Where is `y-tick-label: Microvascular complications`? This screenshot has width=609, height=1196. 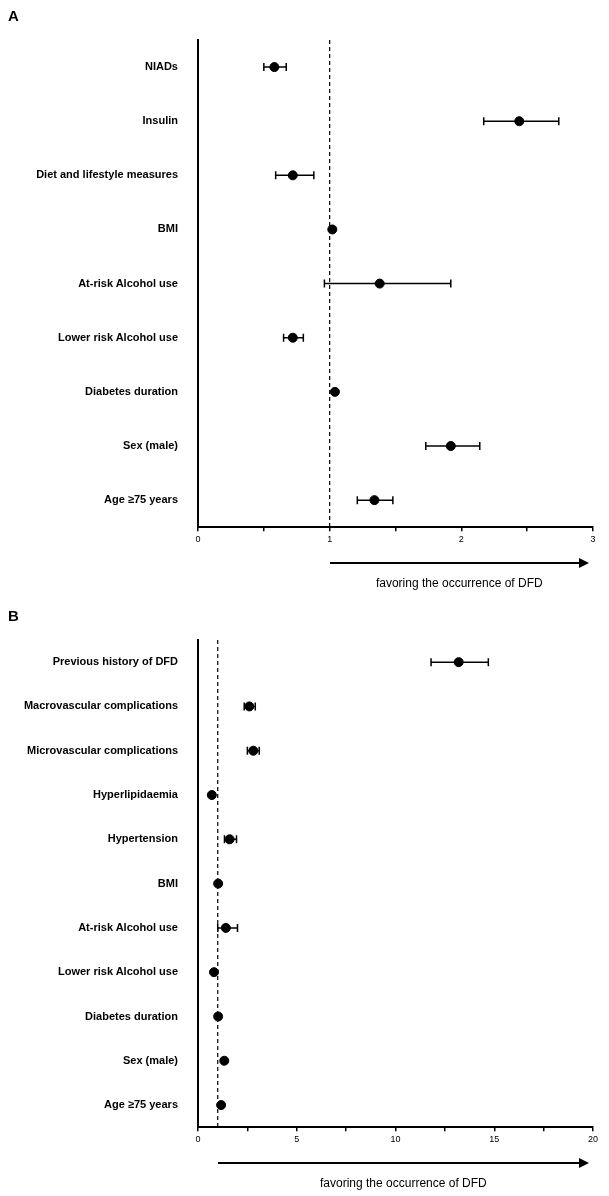 y-tick-label: Microvascular complications is located at coordinates (102, 749).